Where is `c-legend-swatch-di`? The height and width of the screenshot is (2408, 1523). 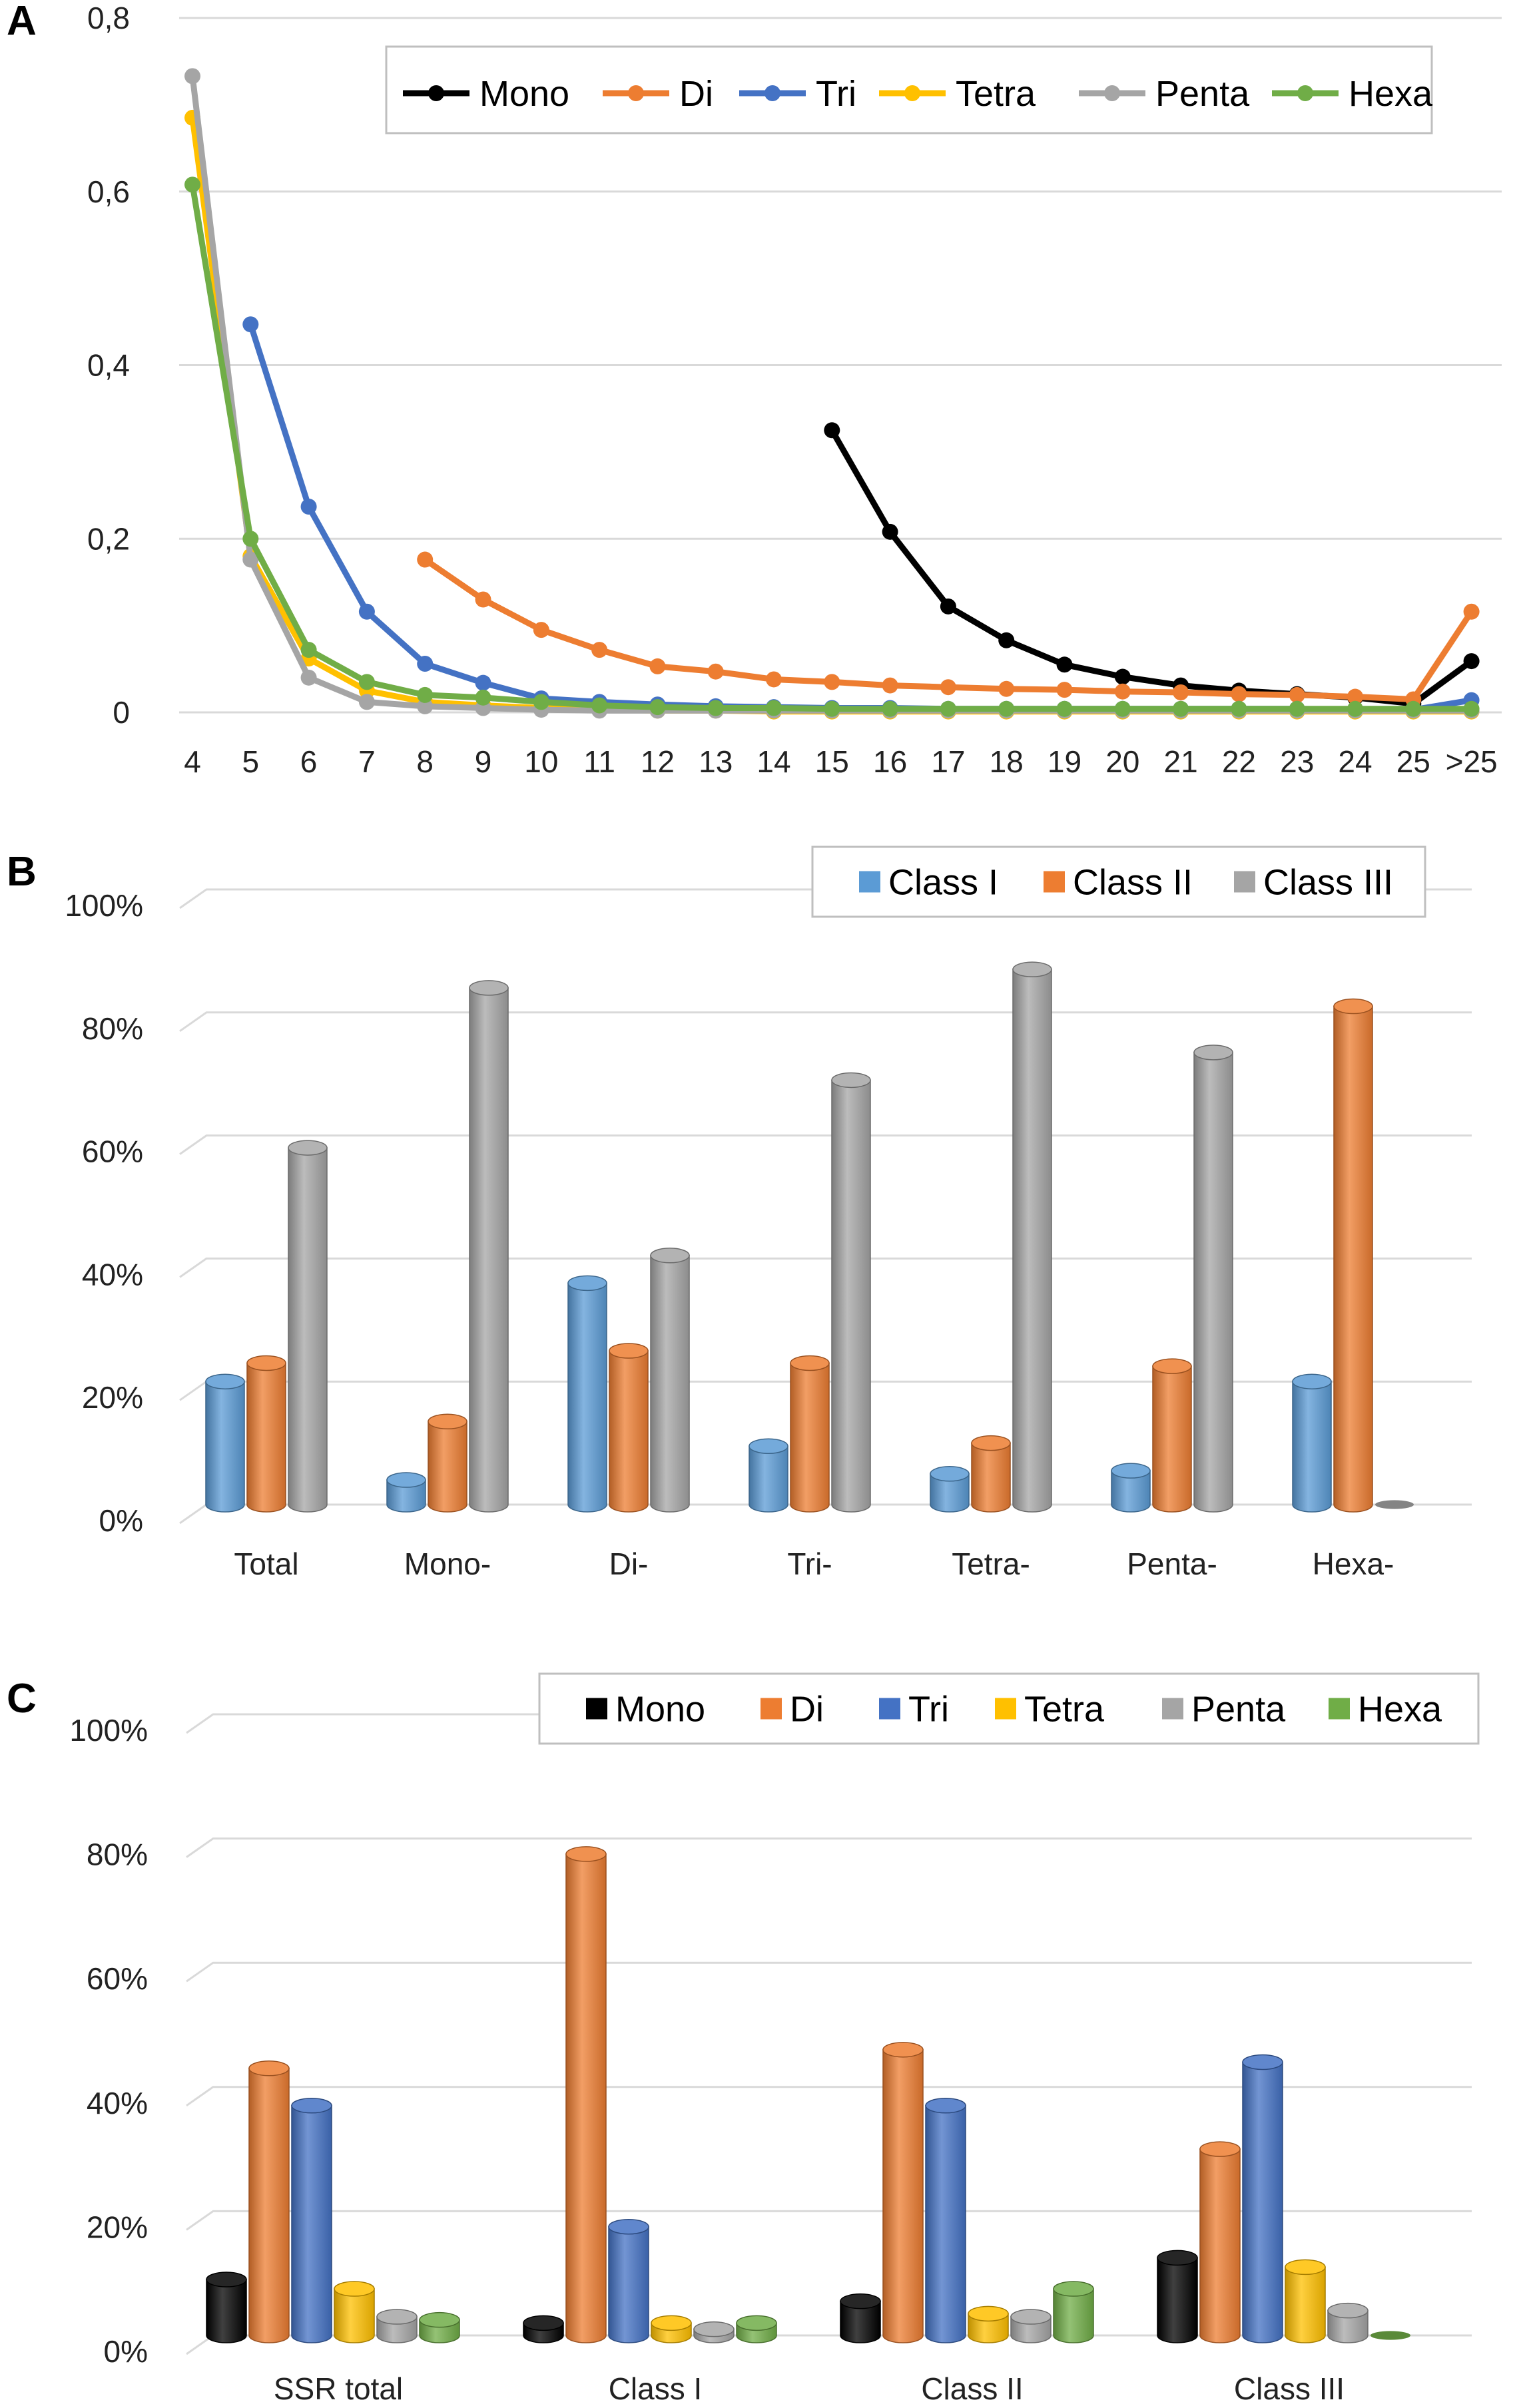 c-legend-swatch-di is located at coordinates (771, 1709).